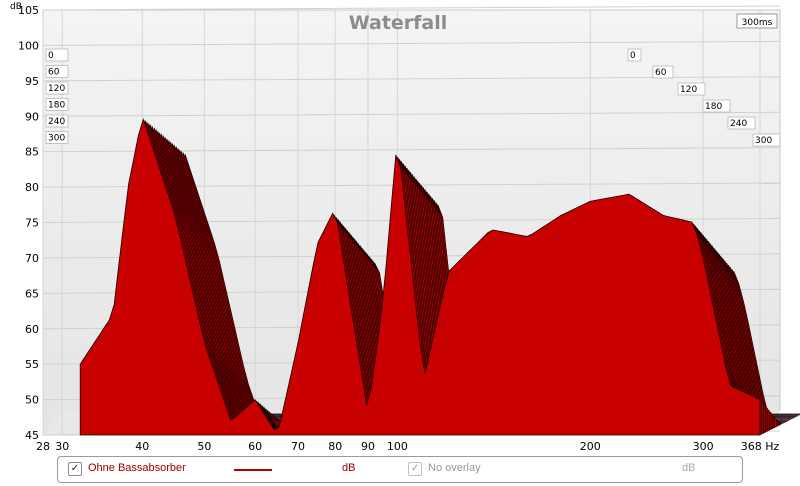 This screenshot has height=486, width=800. I want to click on x-tick-label: 40, so click(142, 446).